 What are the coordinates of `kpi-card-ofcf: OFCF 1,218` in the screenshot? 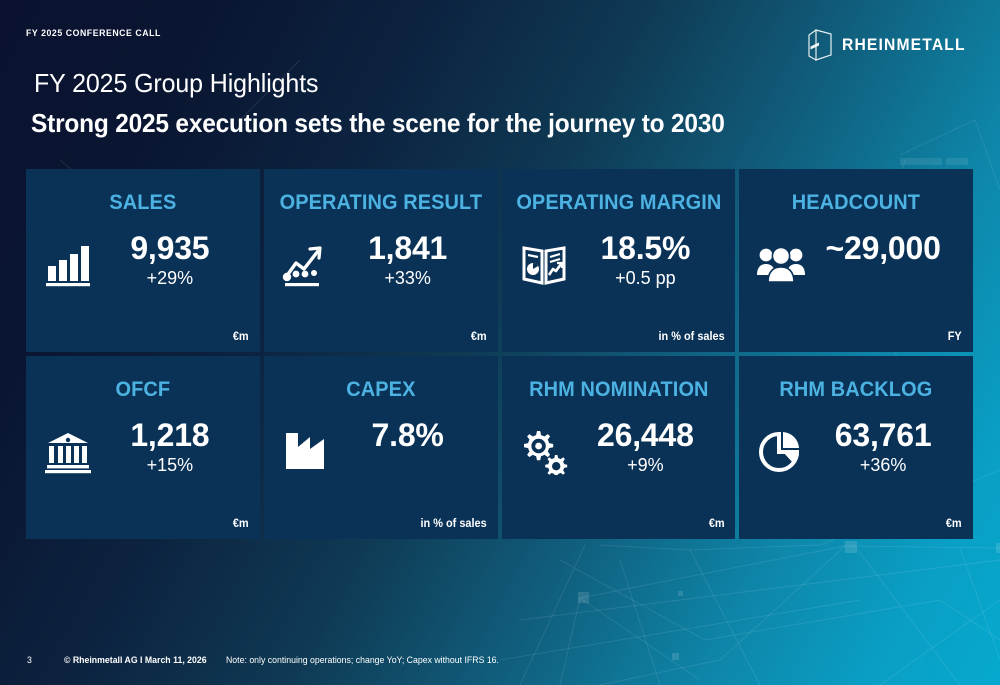 It's located at (143, 447).